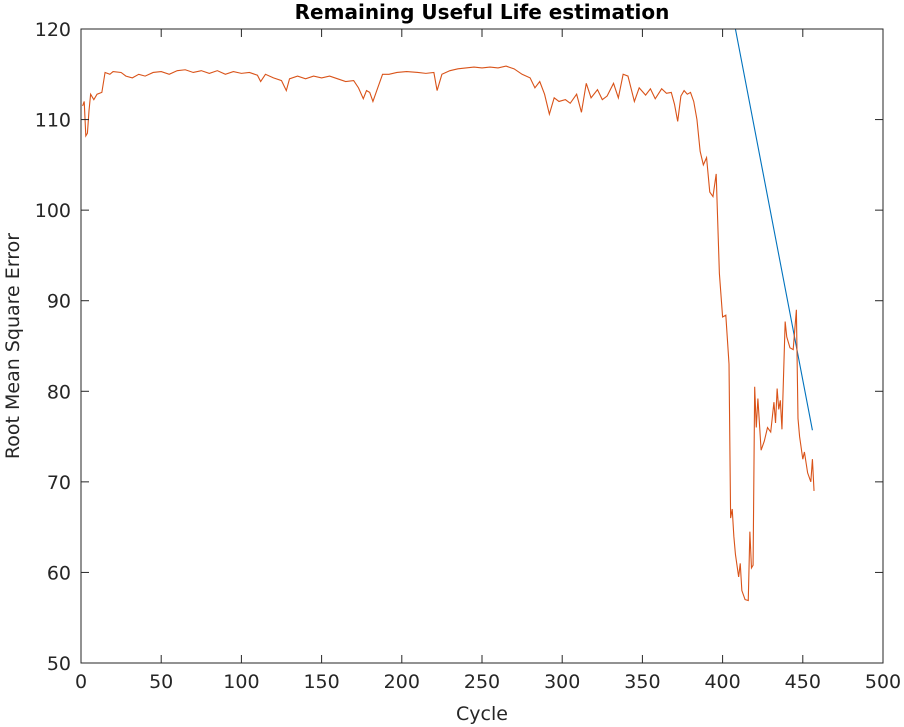 This screenshot has height=727, width=904. I want to click on x-tick-label: 100, so click(241, 682).